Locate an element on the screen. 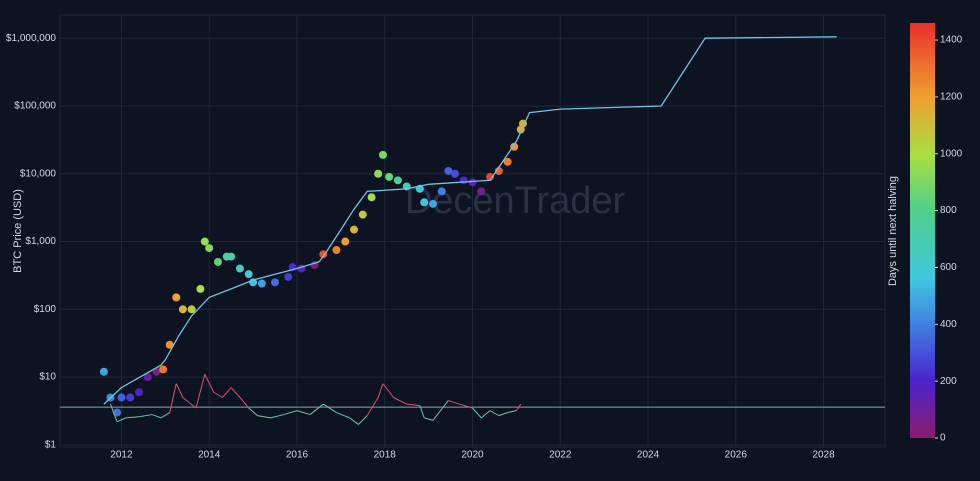 The width and height of the screenshot is (980, 481). x-tick-label: 2014 is located at coordinates (209, 455).